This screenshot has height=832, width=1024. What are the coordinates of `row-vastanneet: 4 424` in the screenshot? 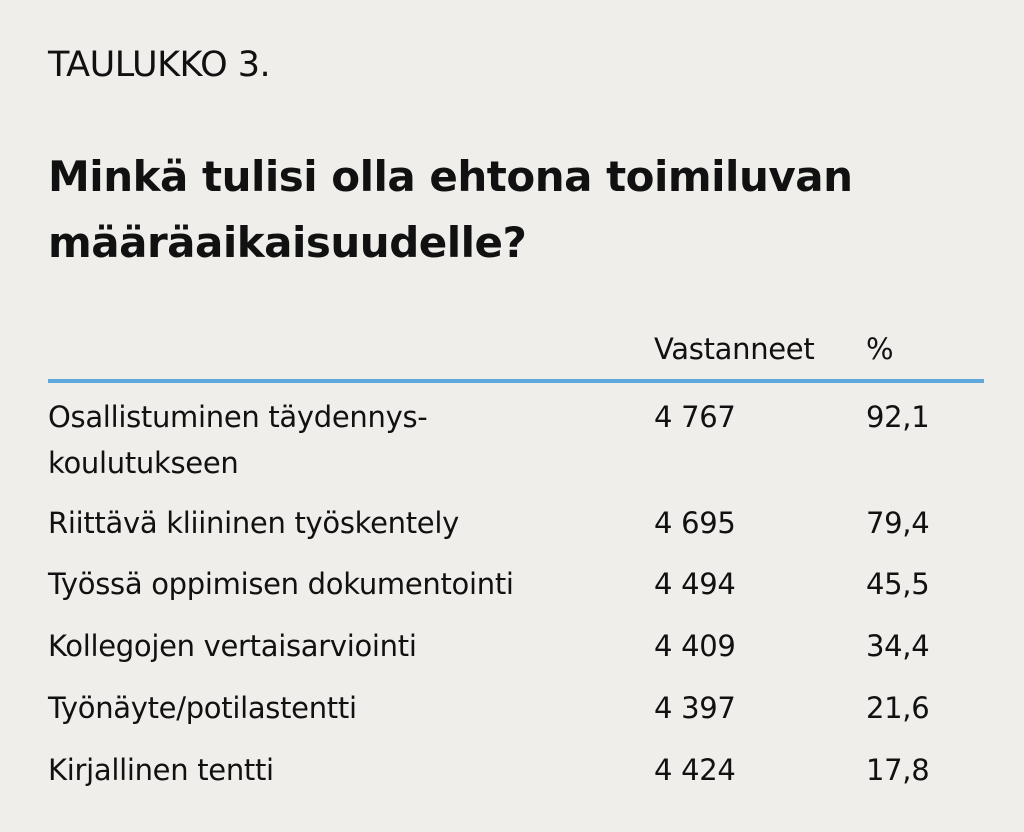 It's located at (695, 770).